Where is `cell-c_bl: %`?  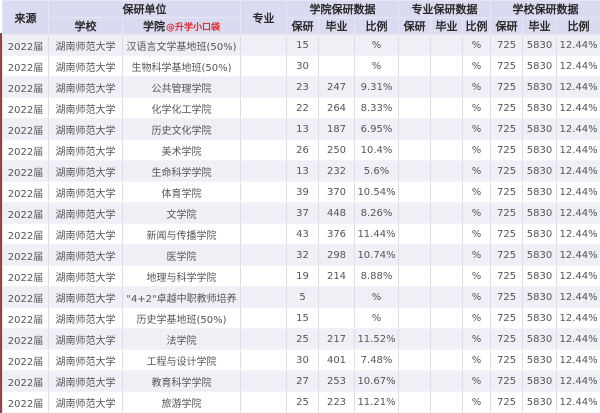
cell-c_bl: % is located at coordinates (376, 318).